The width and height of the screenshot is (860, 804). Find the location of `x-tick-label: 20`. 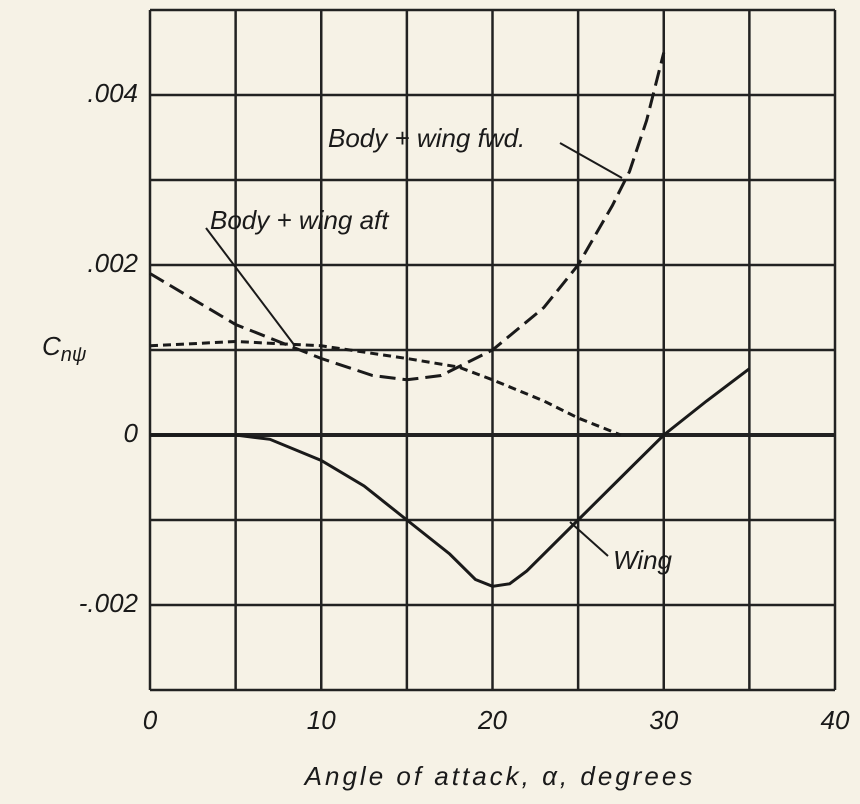

x-tick-label: 20 is located at coordinates (492, 720).